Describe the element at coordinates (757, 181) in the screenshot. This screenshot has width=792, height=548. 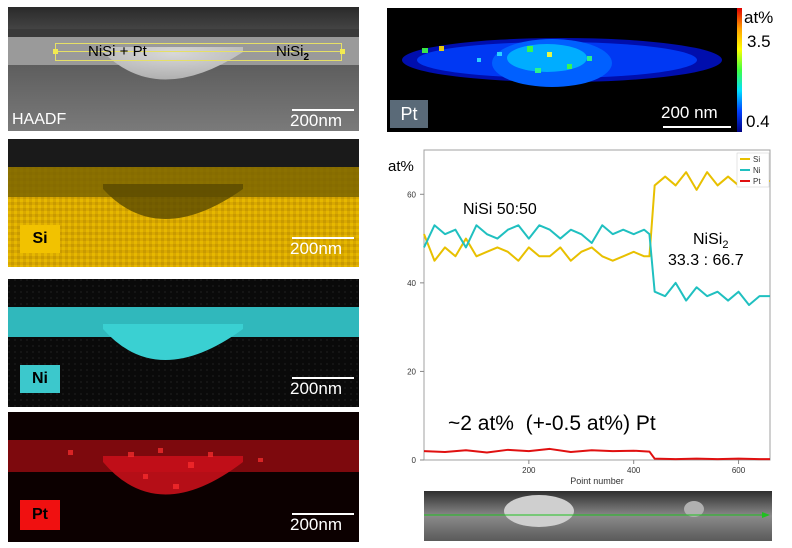
I see `legend-label-pt: Pt` at that location.